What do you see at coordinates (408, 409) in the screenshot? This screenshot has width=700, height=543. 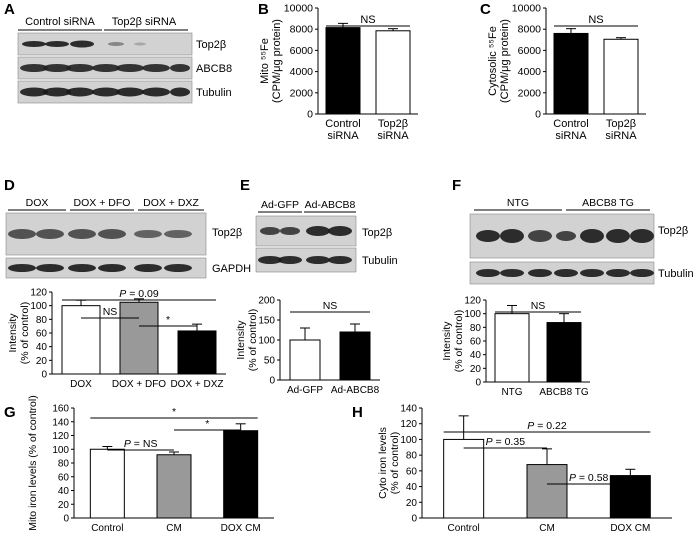 I see `chart-h-y-tick-label: 140` at bounding box center [408, 409].